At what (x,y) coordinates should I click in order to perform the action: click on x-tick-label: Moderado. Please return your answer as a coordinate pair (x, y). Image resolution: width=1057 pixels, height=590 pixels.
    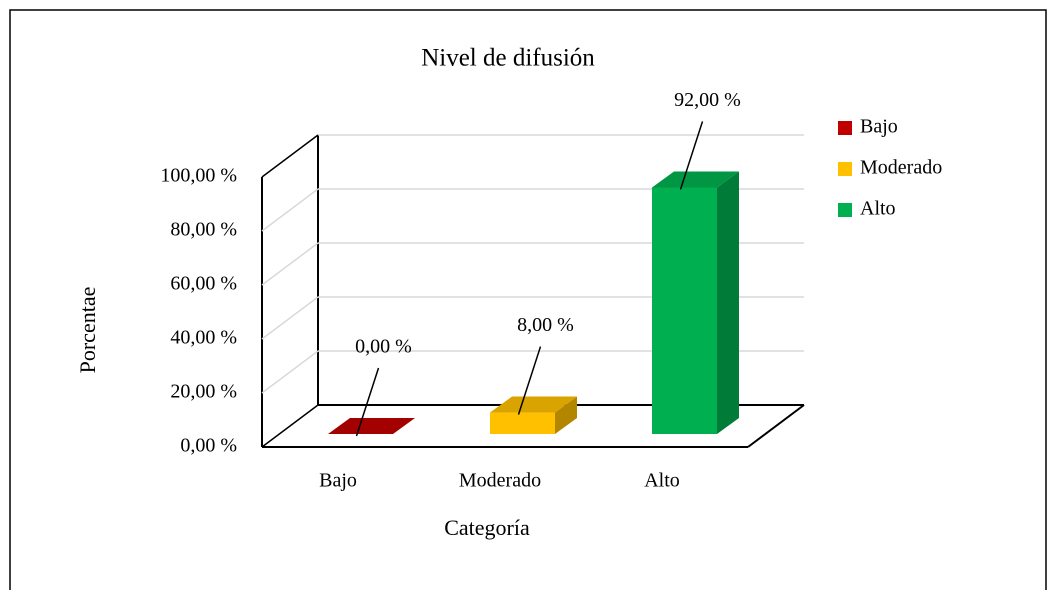
    Looking at the image, I should click on (500, 481).